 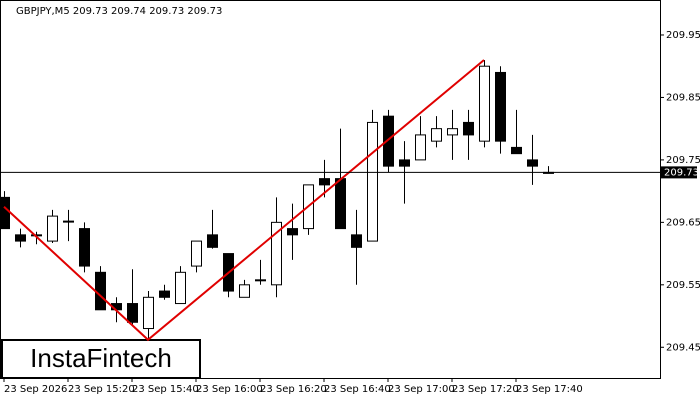 What do you see at coordinates (101, 389) in the screenshot?
I see `x-tick-label: 23 Sep 15:20` at bounding box center [101, 389].